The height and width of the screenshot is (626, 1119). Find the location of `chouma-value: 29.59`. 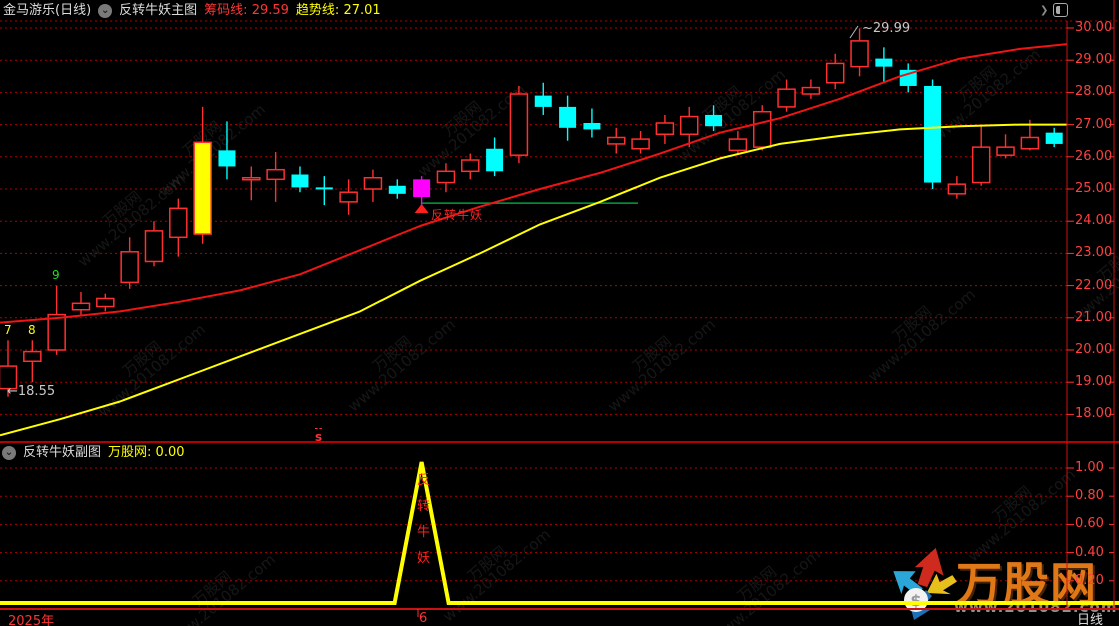

chouma-value: 29.59 is located at coordinates (270, 10).